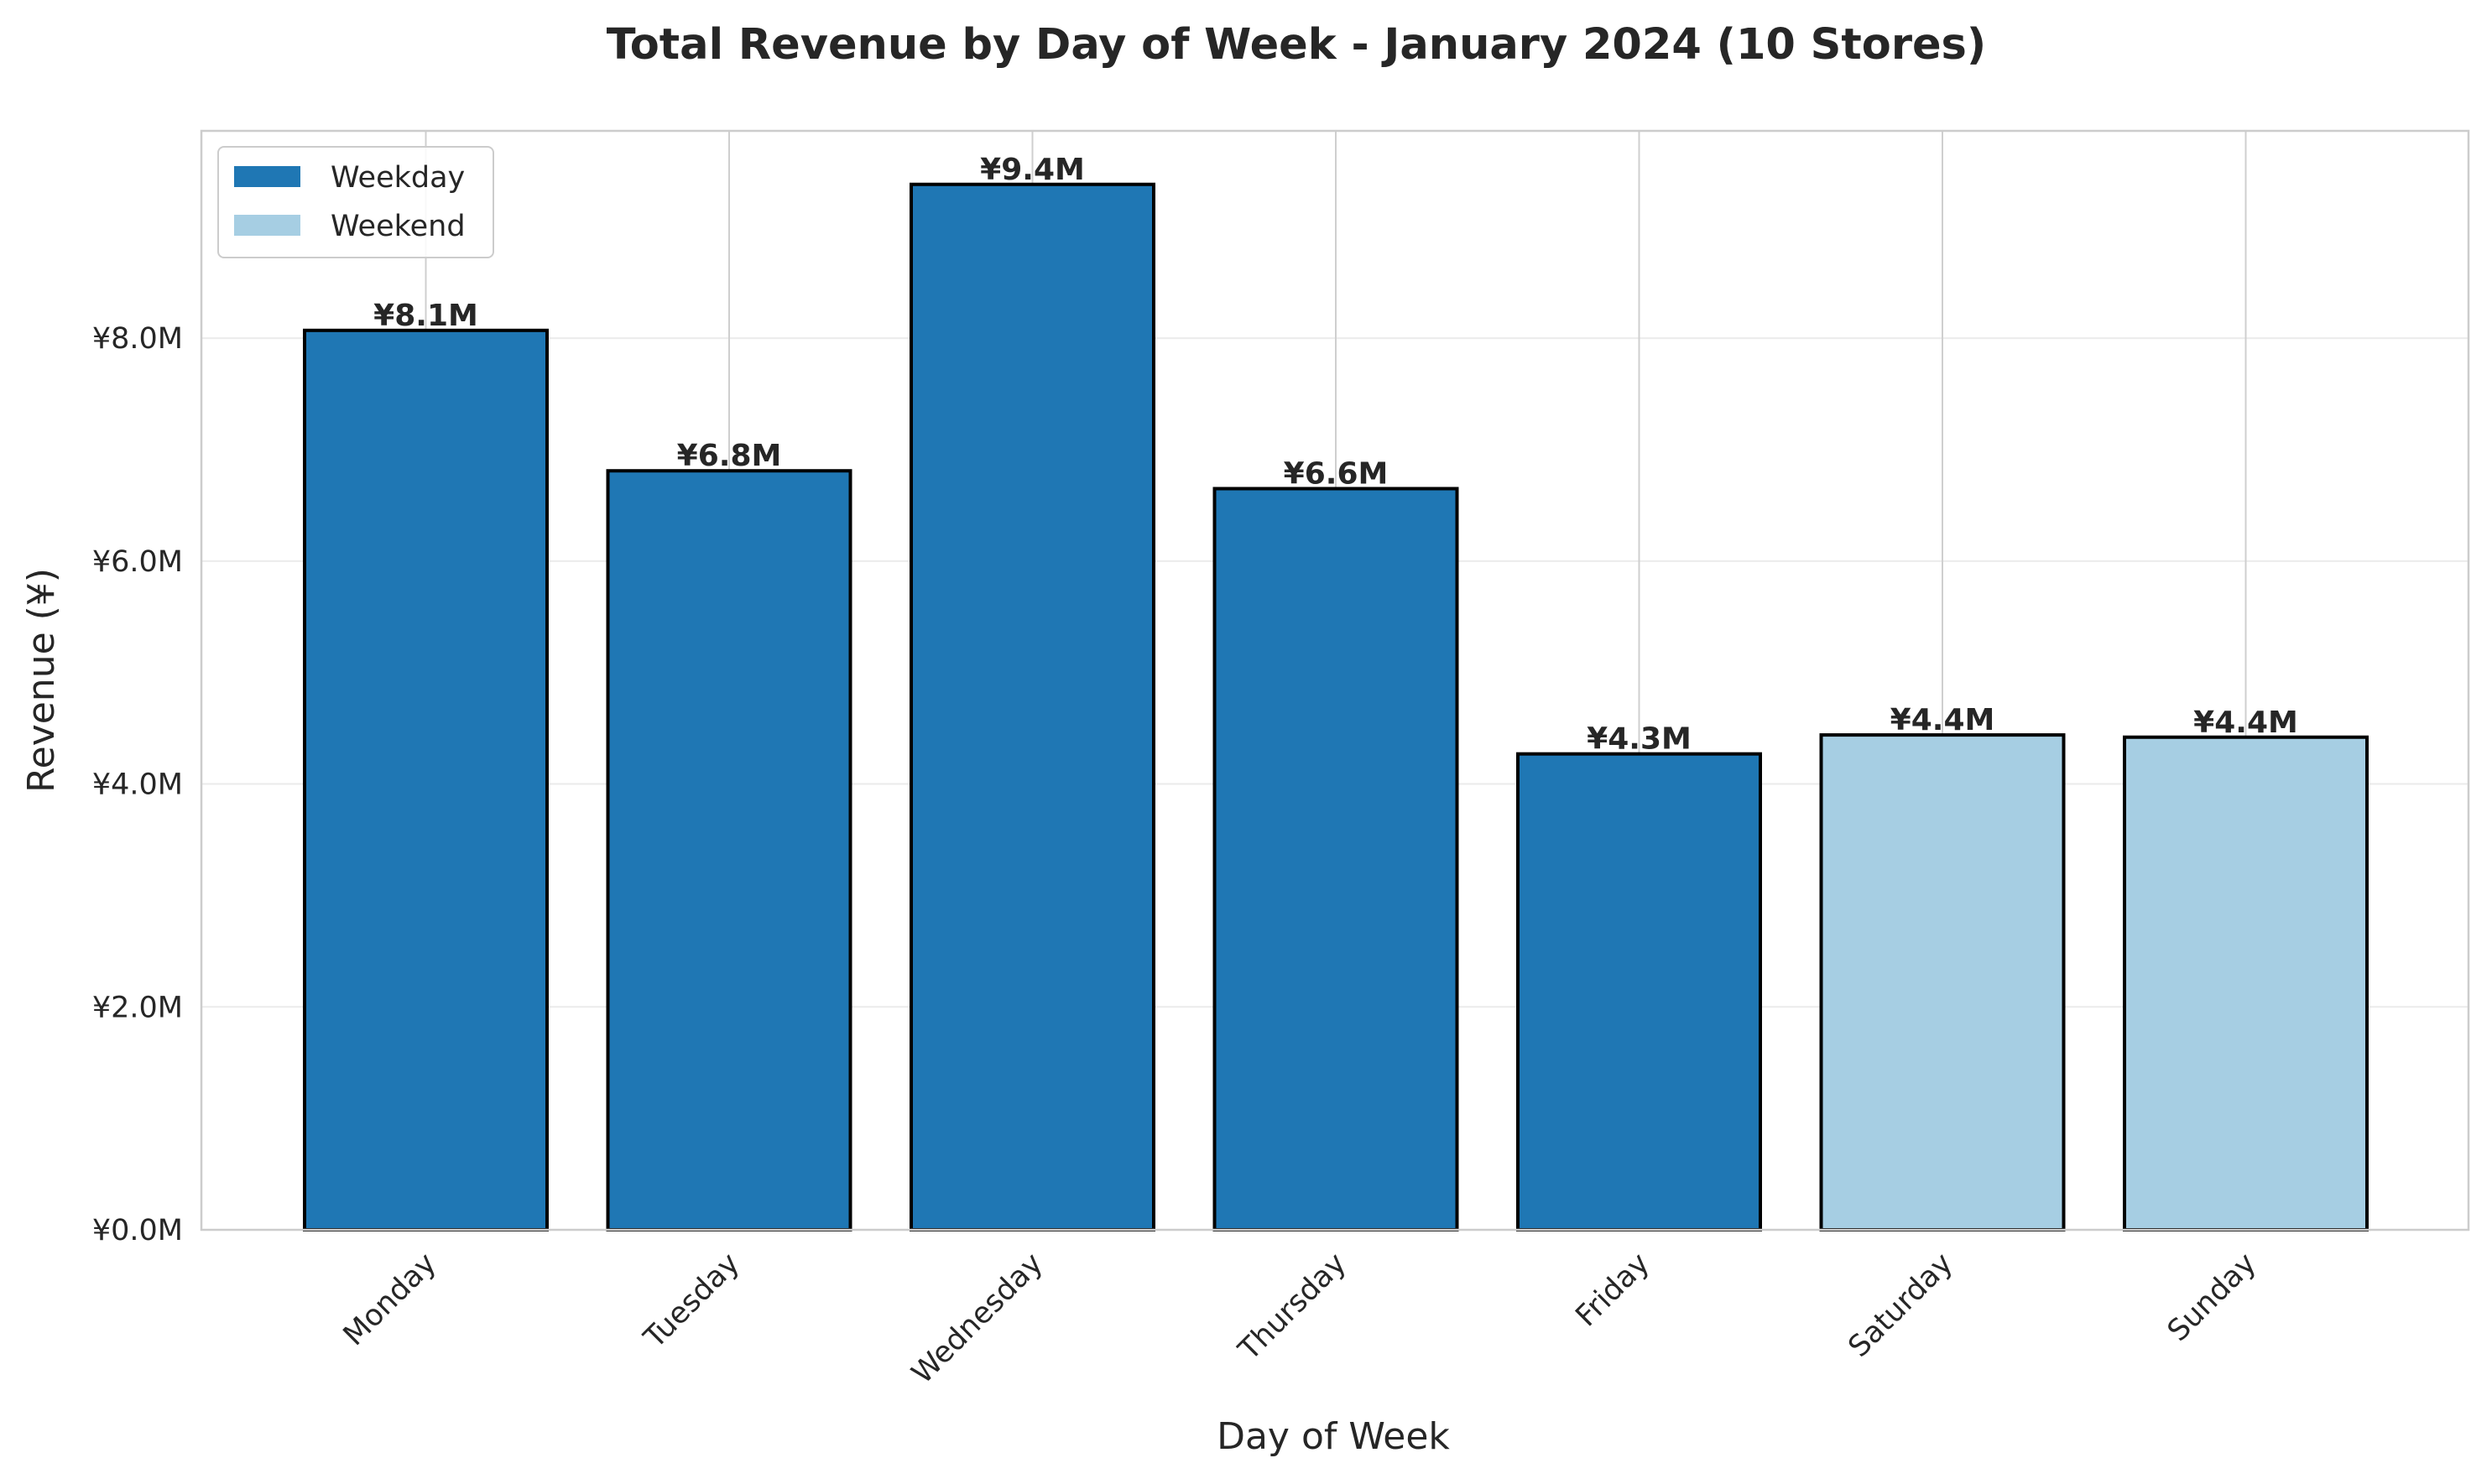  What do you see at coordinates (1942, 720) in the screenshot?
I see `data-label-saturday: ¥4.4M` at bounding box center [1942, 720].